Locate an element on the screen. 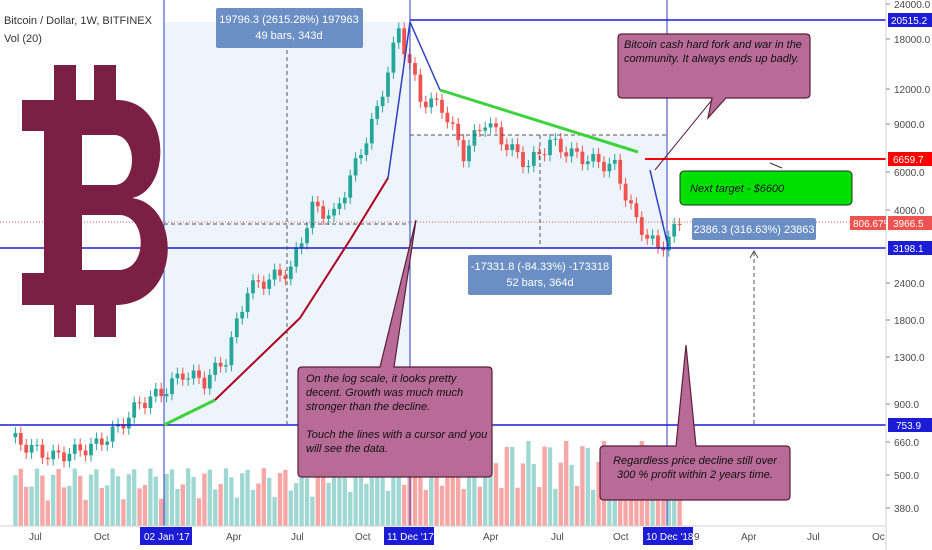  trendline-green-early is located at coordinates (189, 412).